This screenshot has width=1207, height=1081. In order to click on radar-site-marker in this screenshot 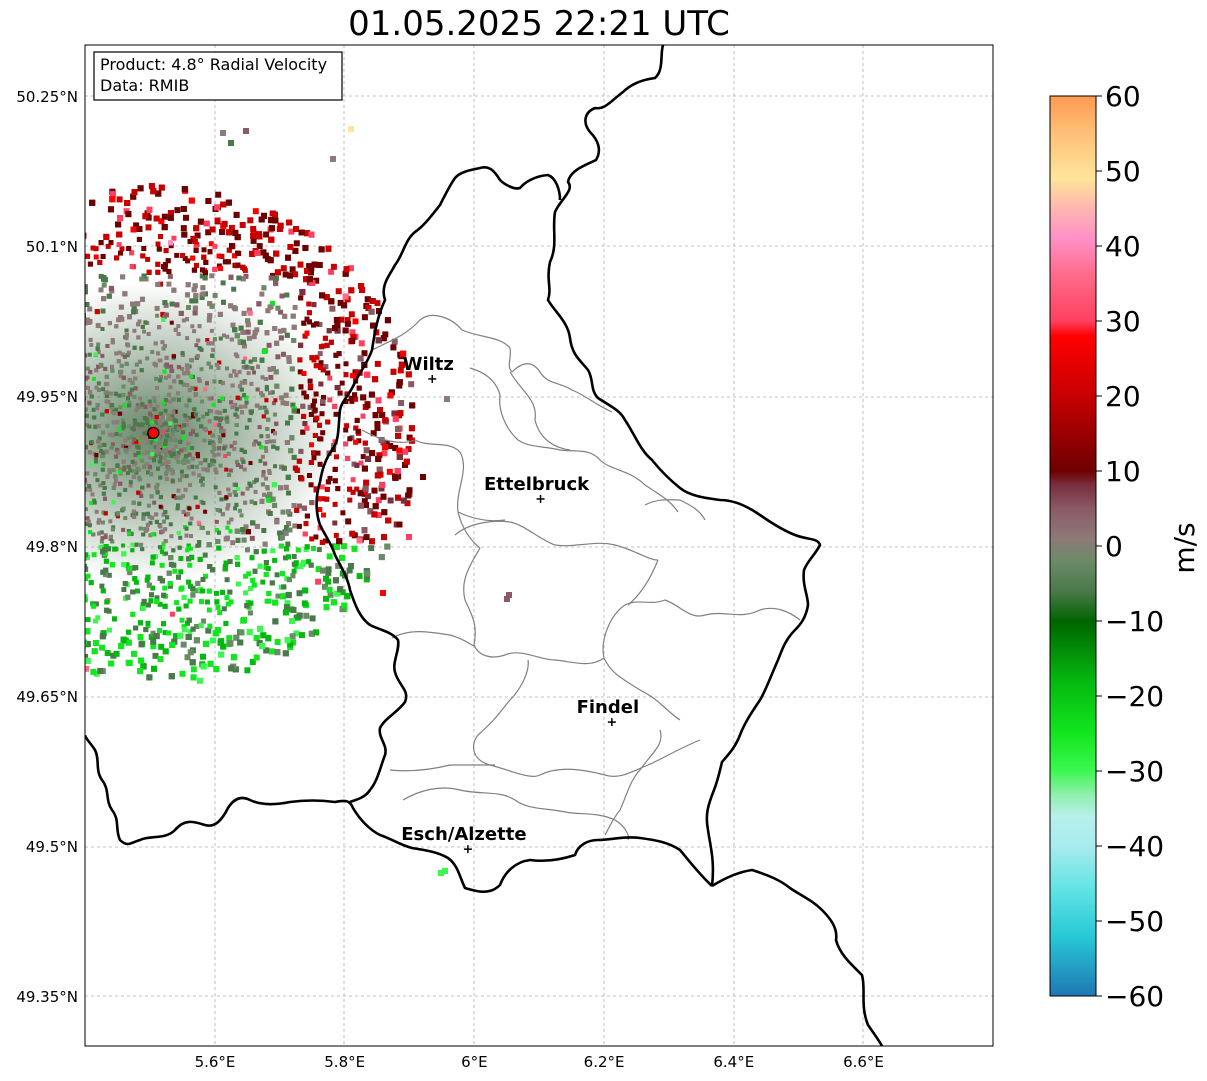, I will do `click(153, 433)`.